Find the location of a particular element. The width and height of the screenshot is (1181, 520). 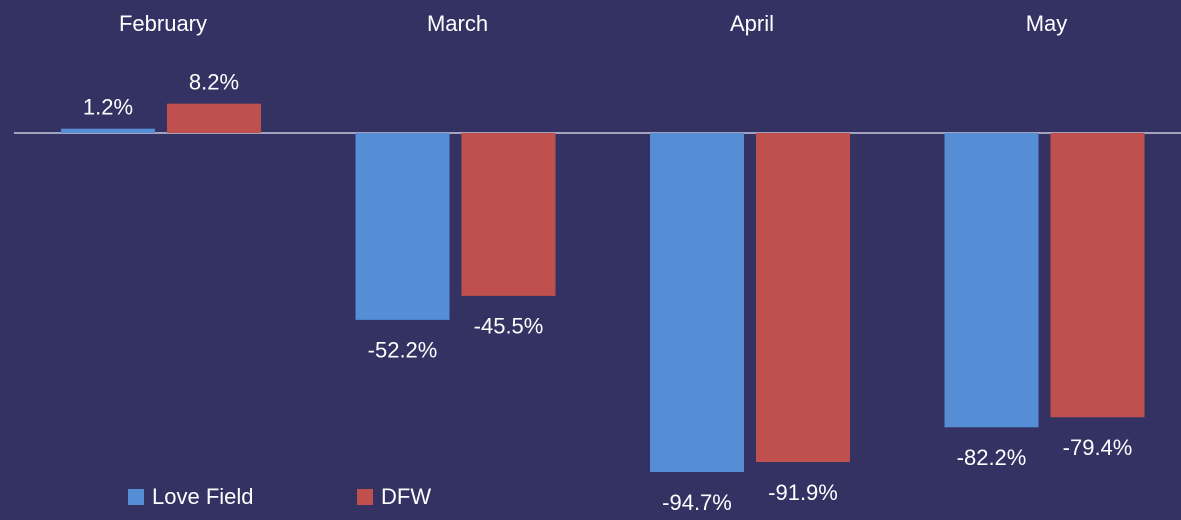

legend-label: DFW is located at coordinates (406, 496).